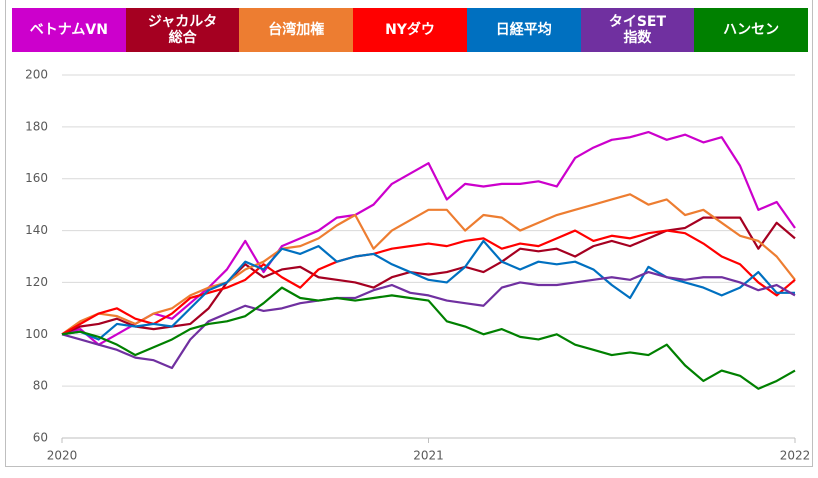 The width and height of the screenshot is (818, 478). Describe the element at coordinates (36, 230) in the screenshot. I see `y-tick-label: 140` at that location.